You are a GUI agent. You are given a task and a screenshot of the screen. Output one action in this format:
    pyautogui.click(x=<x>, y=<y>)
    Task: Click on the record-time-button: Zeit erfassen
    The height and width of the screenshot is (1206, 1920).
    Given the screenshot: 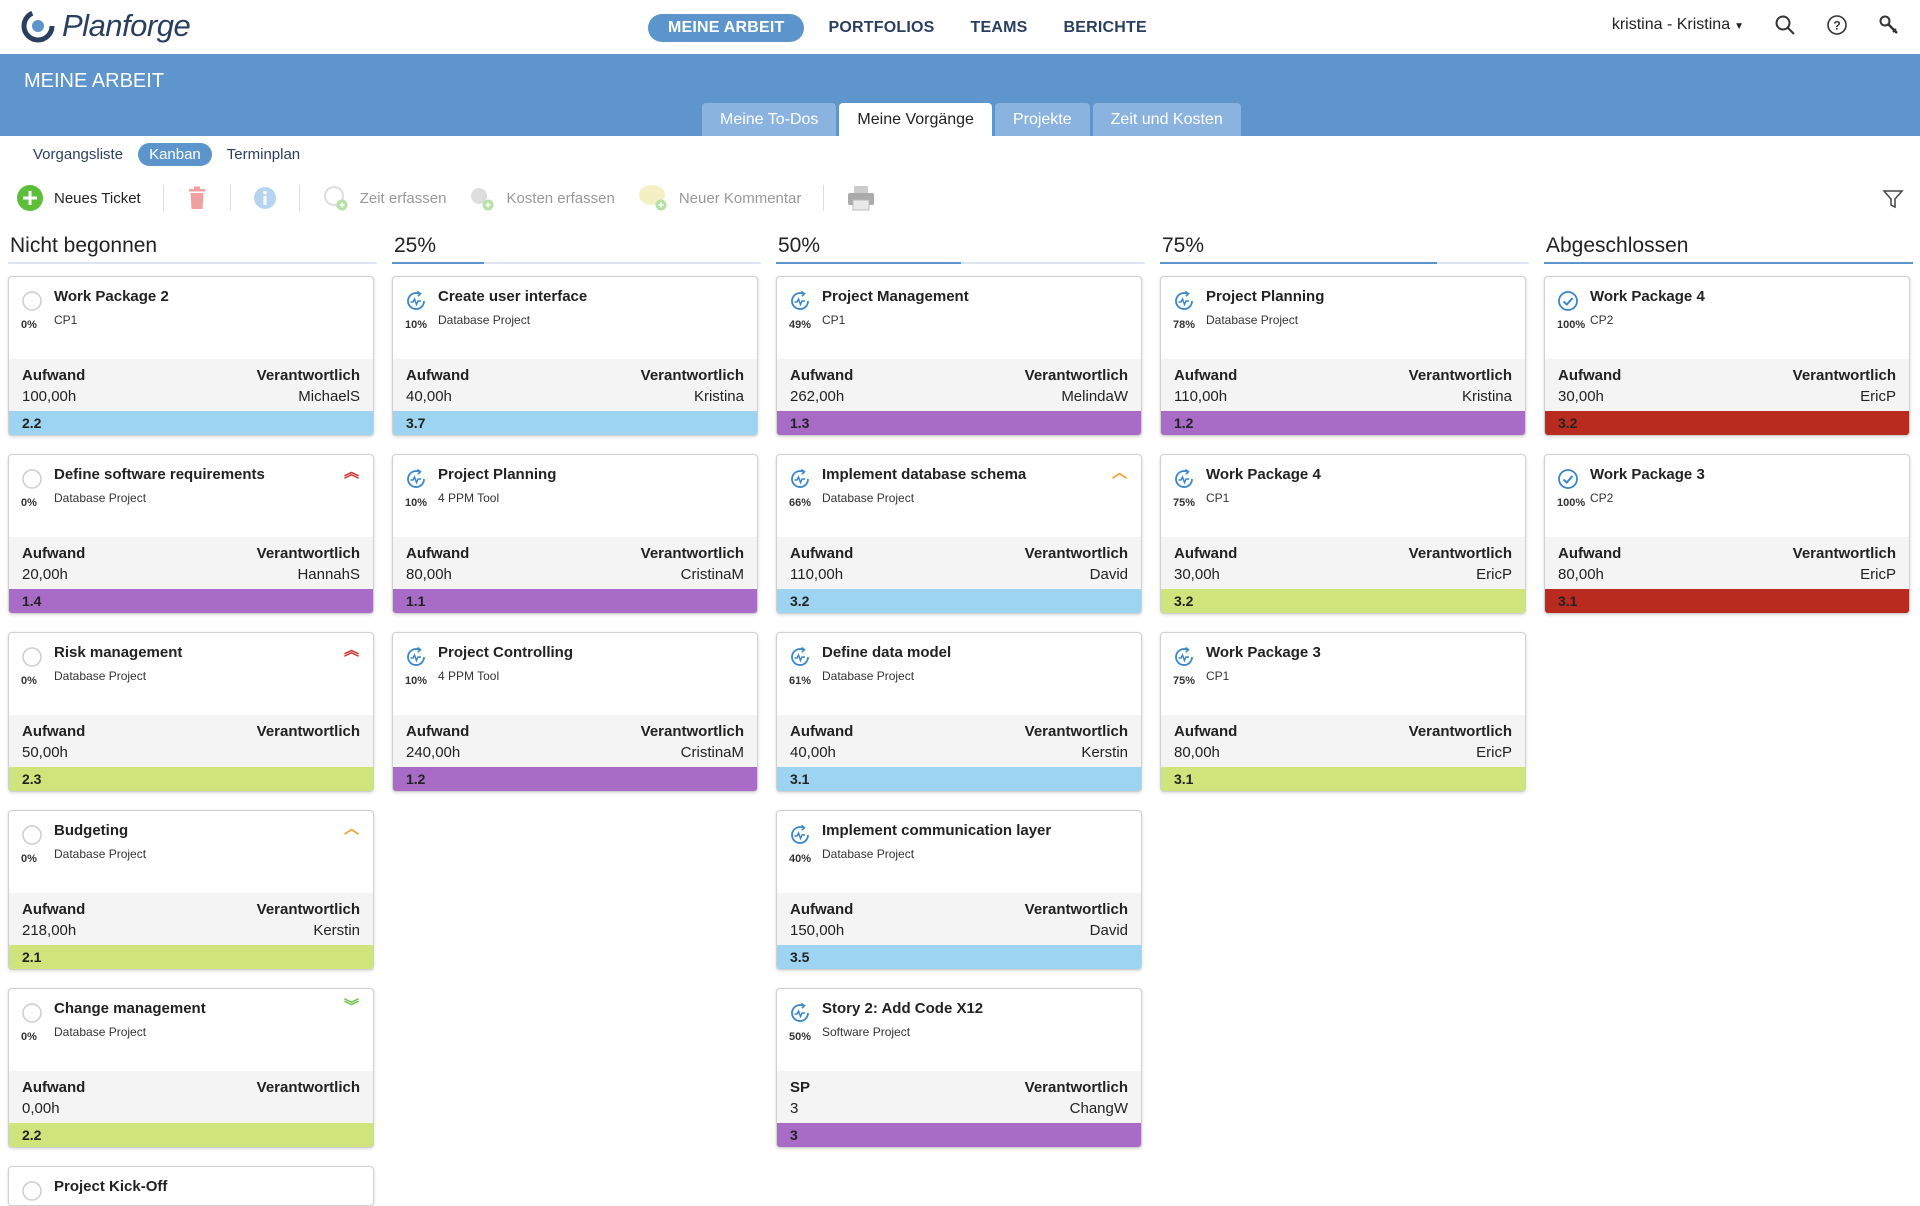 What is the action you would take?
    pyautogui.click(x=384, y=198)
    